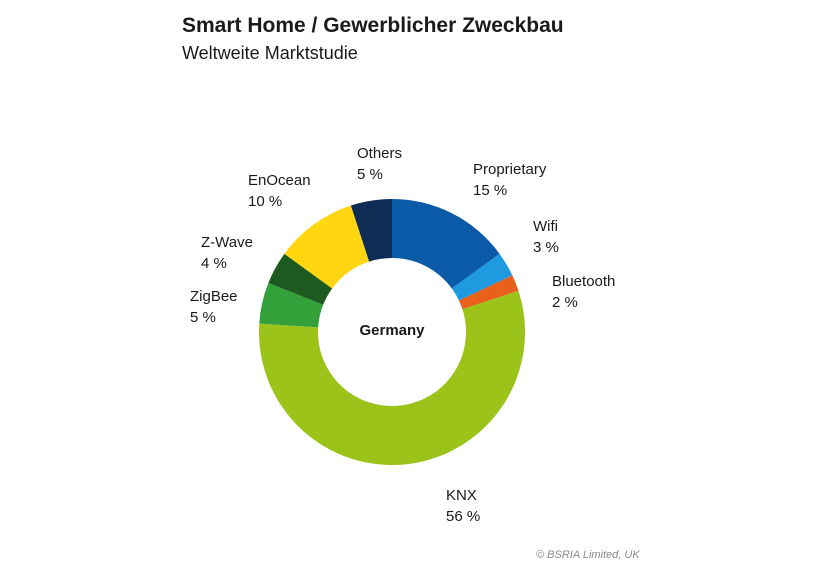 This screenshot has width=820, height=574. Describe the element at coordinates (379, 164) in the screenshot. I see `label-others: Others 5 %` at that location.